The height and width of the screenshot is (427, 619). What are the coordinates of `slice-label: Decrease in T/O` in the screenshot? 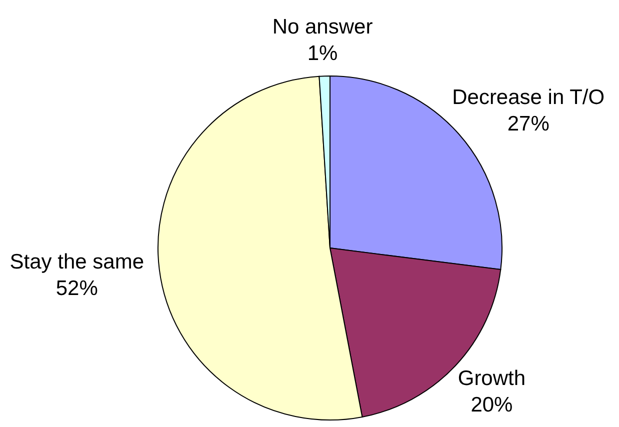 It's located at (528, 98).